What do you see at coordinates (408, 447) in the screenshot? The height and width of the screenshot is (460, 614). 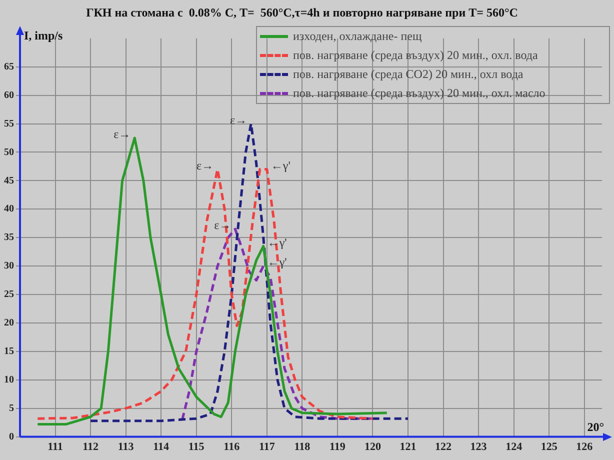 I see `x-tick-label: 121` at bounding box center [408, 447].